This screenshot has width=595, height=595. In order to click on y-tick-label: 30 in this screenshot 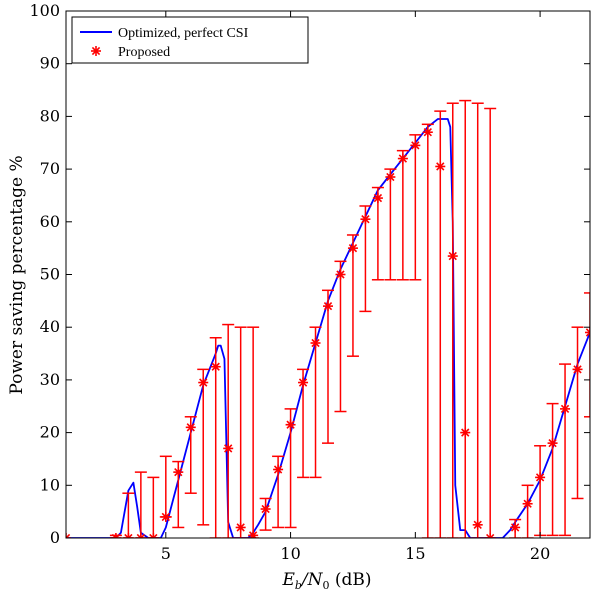, I will do `click(50, 379)`.